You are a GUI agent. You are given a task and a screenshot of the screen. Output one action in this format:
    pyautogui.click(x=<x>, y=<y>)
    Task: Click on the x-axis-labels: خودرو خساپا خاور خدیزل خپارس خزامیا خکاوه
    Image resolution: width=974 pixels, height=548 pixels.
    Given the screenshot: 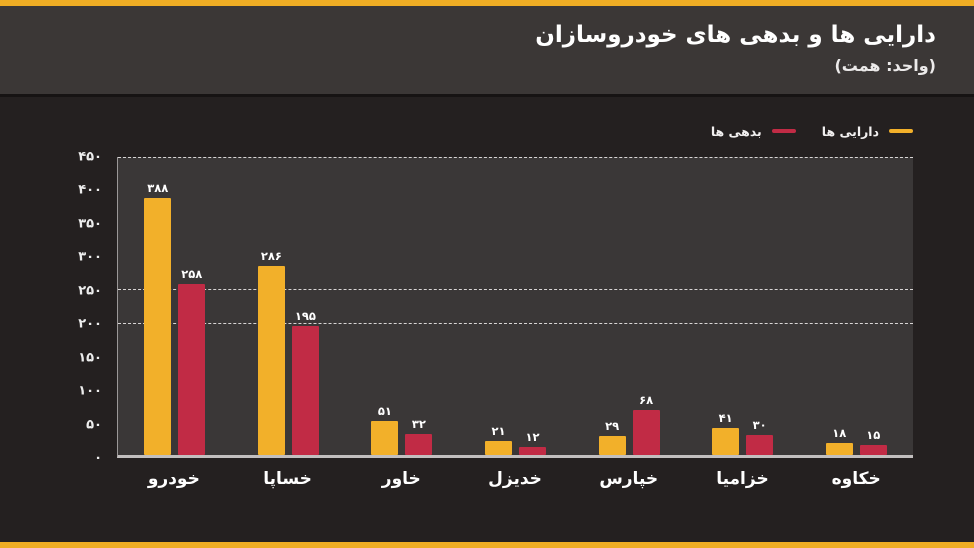 What is the action you would take?
    pyautogui.click(x=515, y=483)
    